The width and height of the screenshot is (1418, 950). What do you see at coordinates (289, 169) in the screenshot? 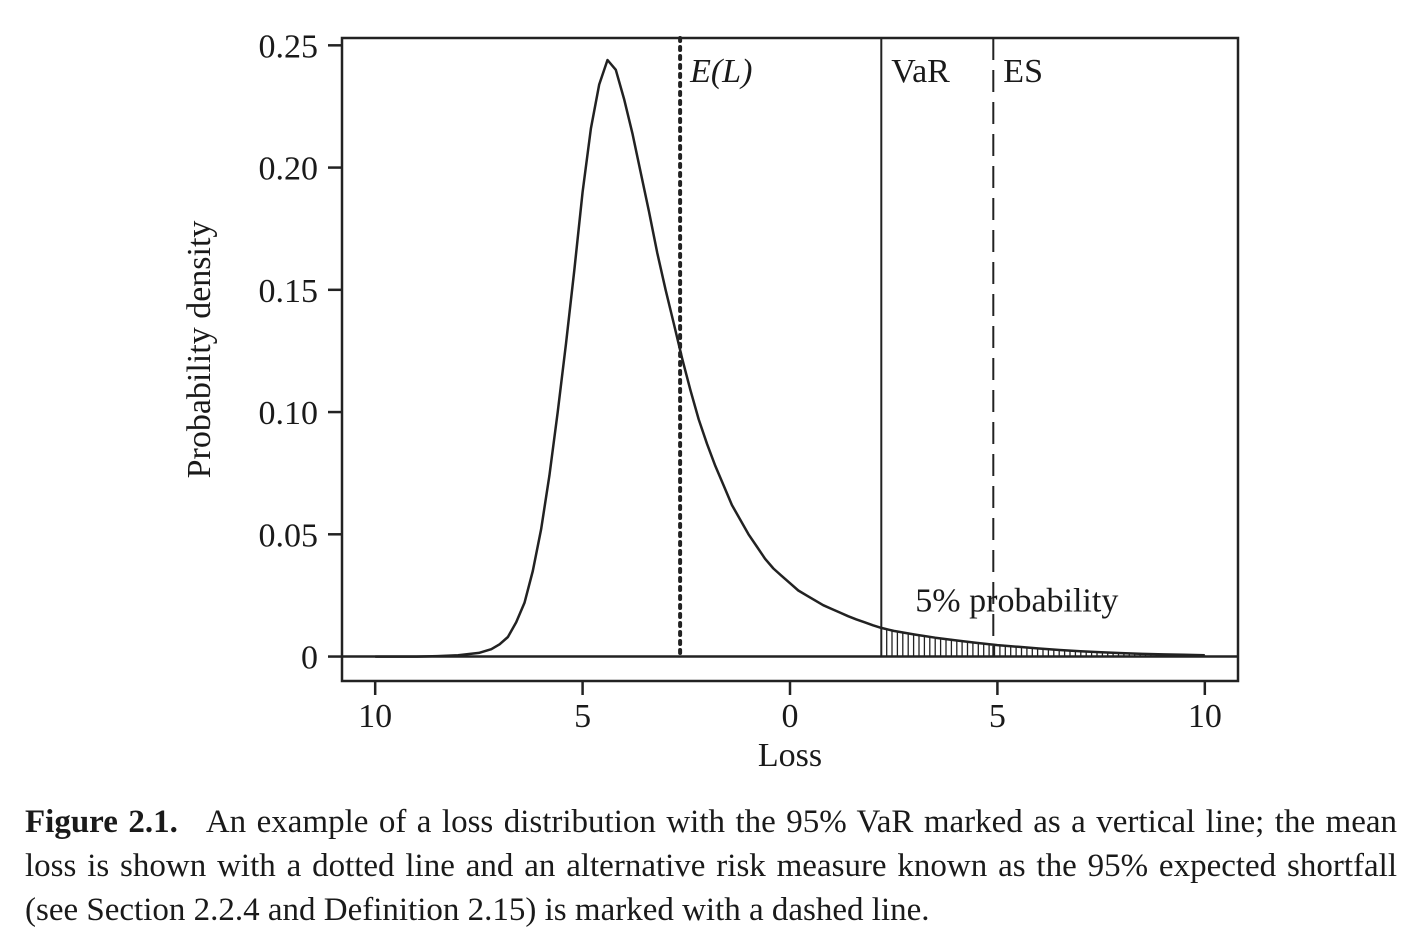
I see `y-tick-label: 0.20` at bounding box center [289, 169].